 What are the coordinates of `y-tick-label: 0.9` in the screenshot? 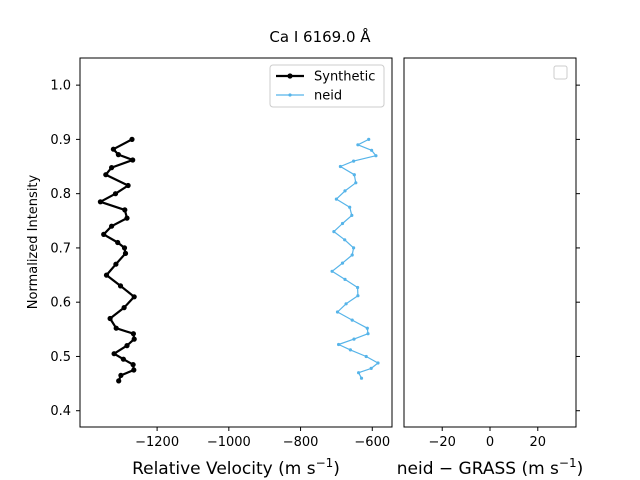 It's located at (60, 140).